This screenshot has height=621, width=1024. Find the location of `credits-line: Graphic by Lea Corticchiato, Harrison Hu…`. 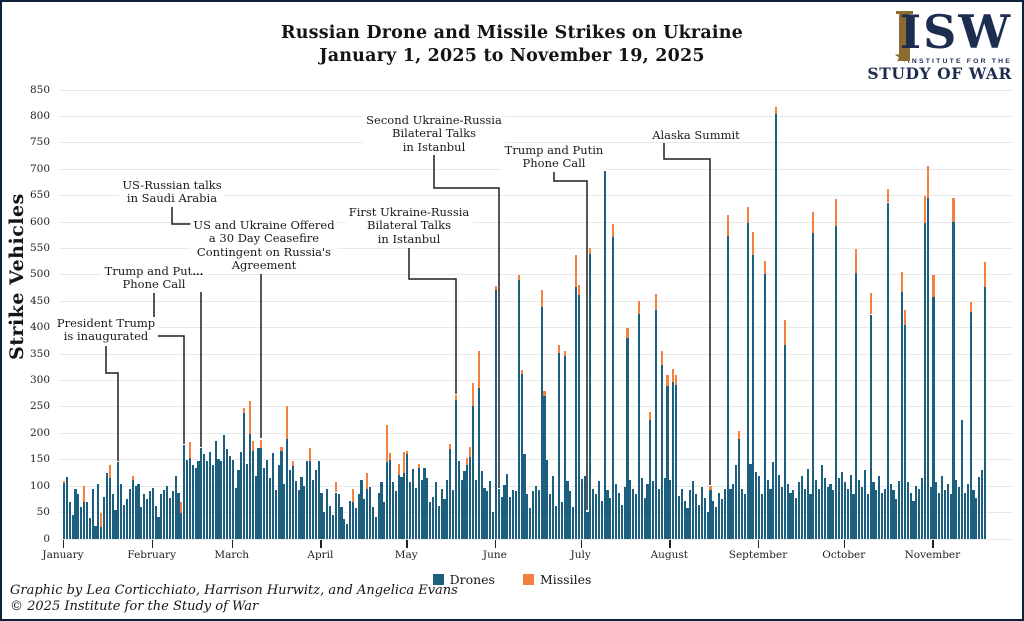

credits-line: Graphic by Lea Corticchiato, Harrison Hu… is located at coordinates (234, 590).